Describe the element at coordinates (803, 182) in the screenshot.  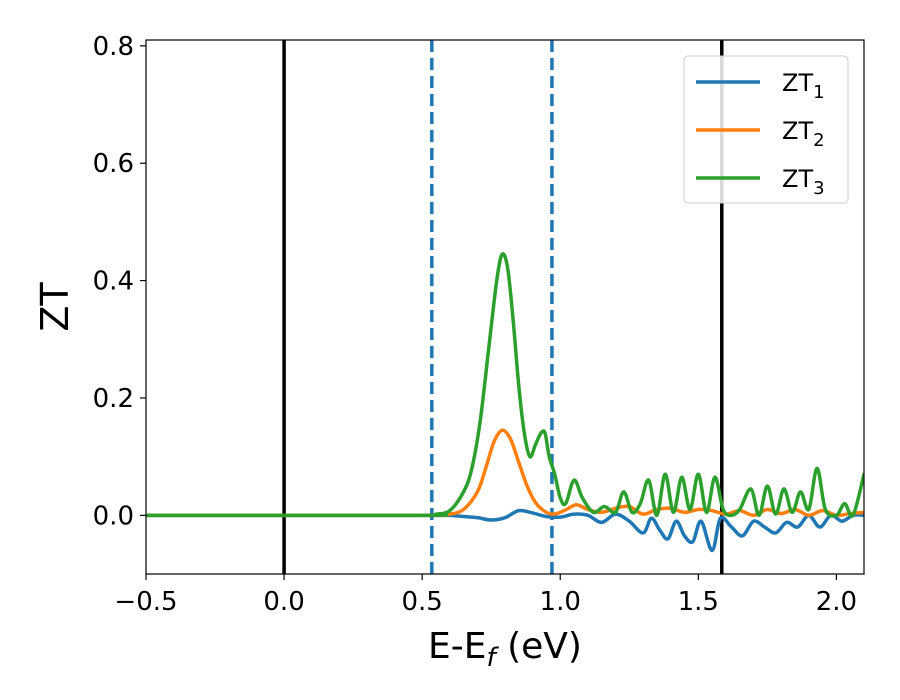
I see `legend-label-zt3: ZT3` at that location.